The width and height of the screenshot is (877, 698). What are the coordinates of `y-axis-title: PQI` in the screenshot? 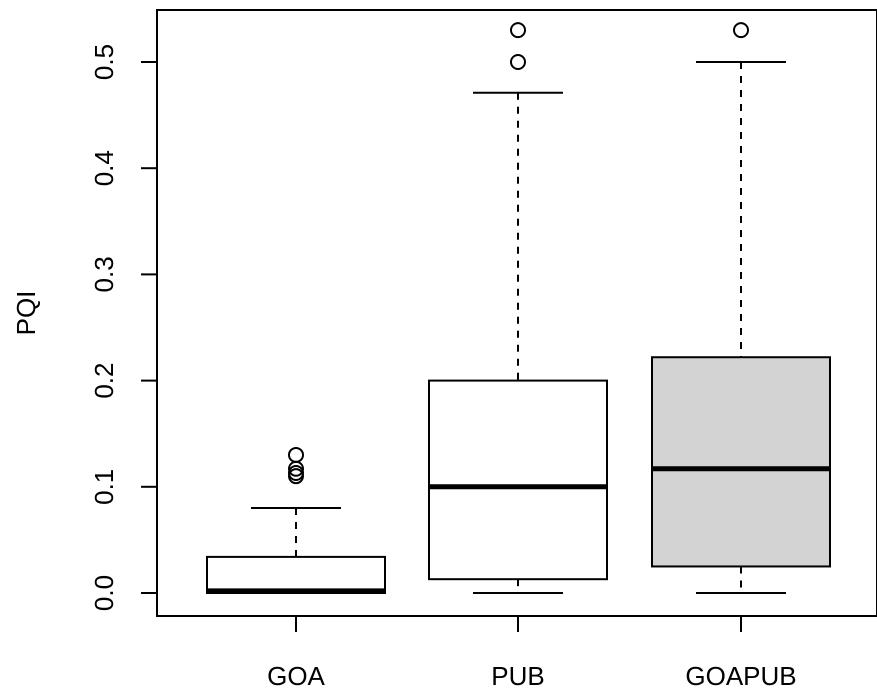 It's located at (26, 313).